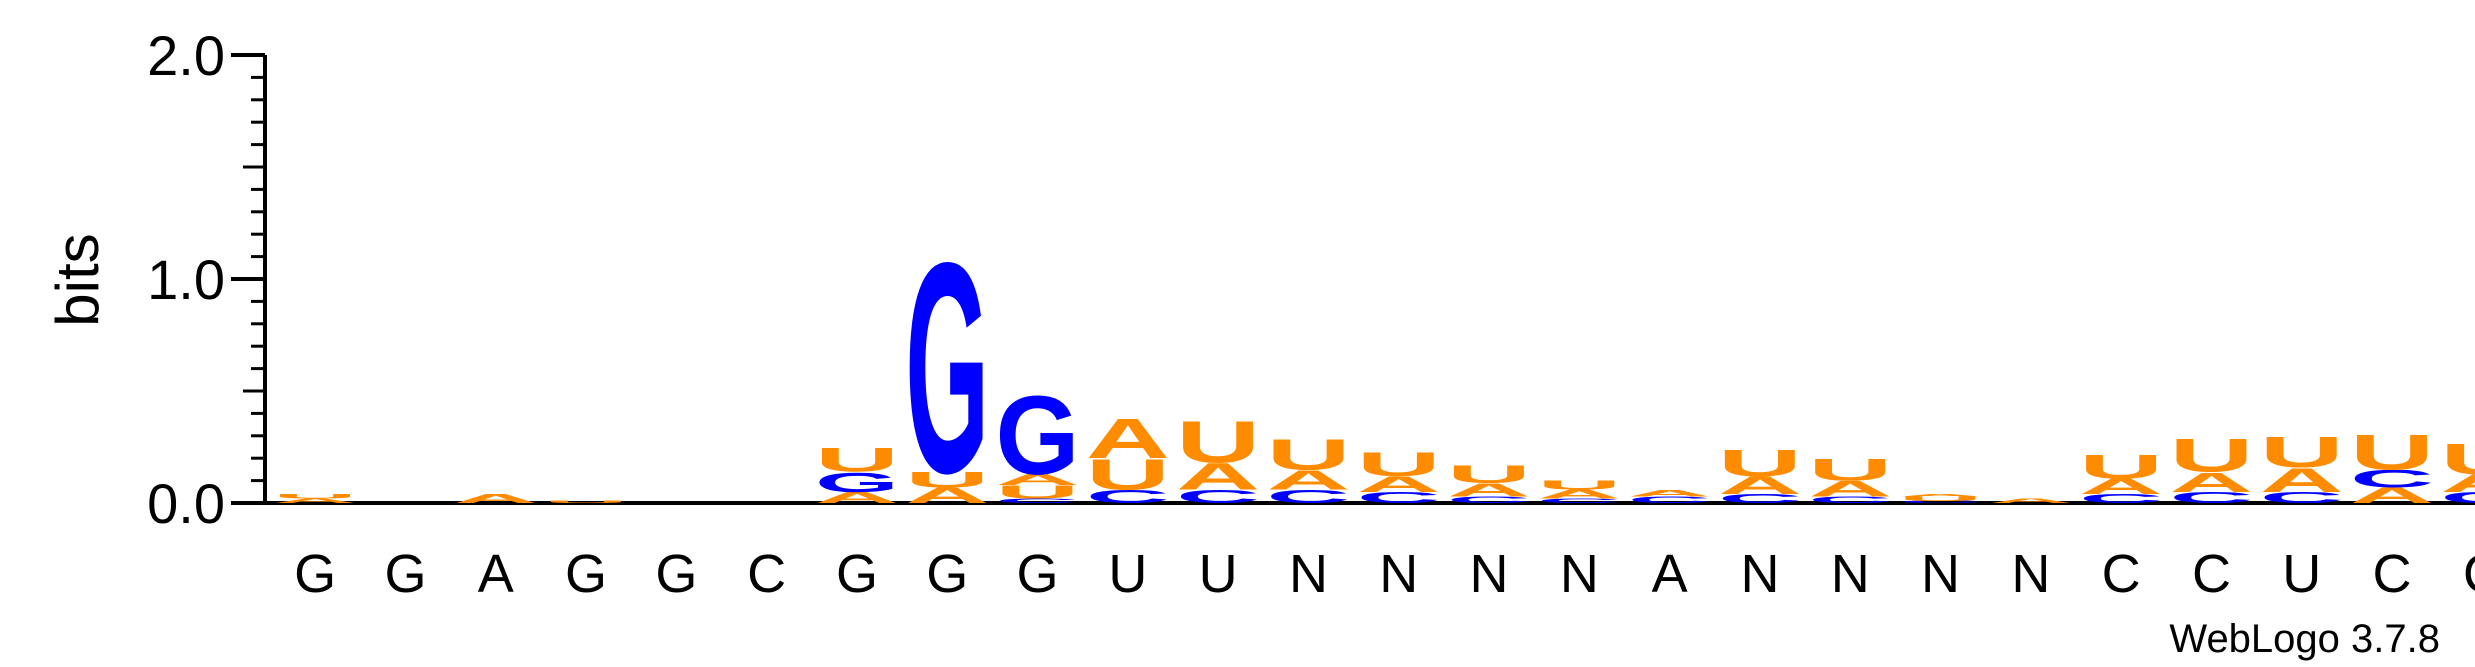  I want to click on logo-stack-position-12: CAU, so click(1308, 469).